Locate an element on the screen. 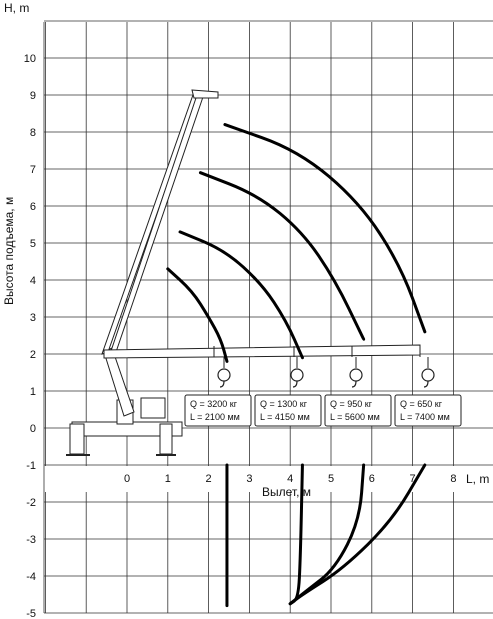  y-tick-label: -5 is located at coordinates (31, 613).